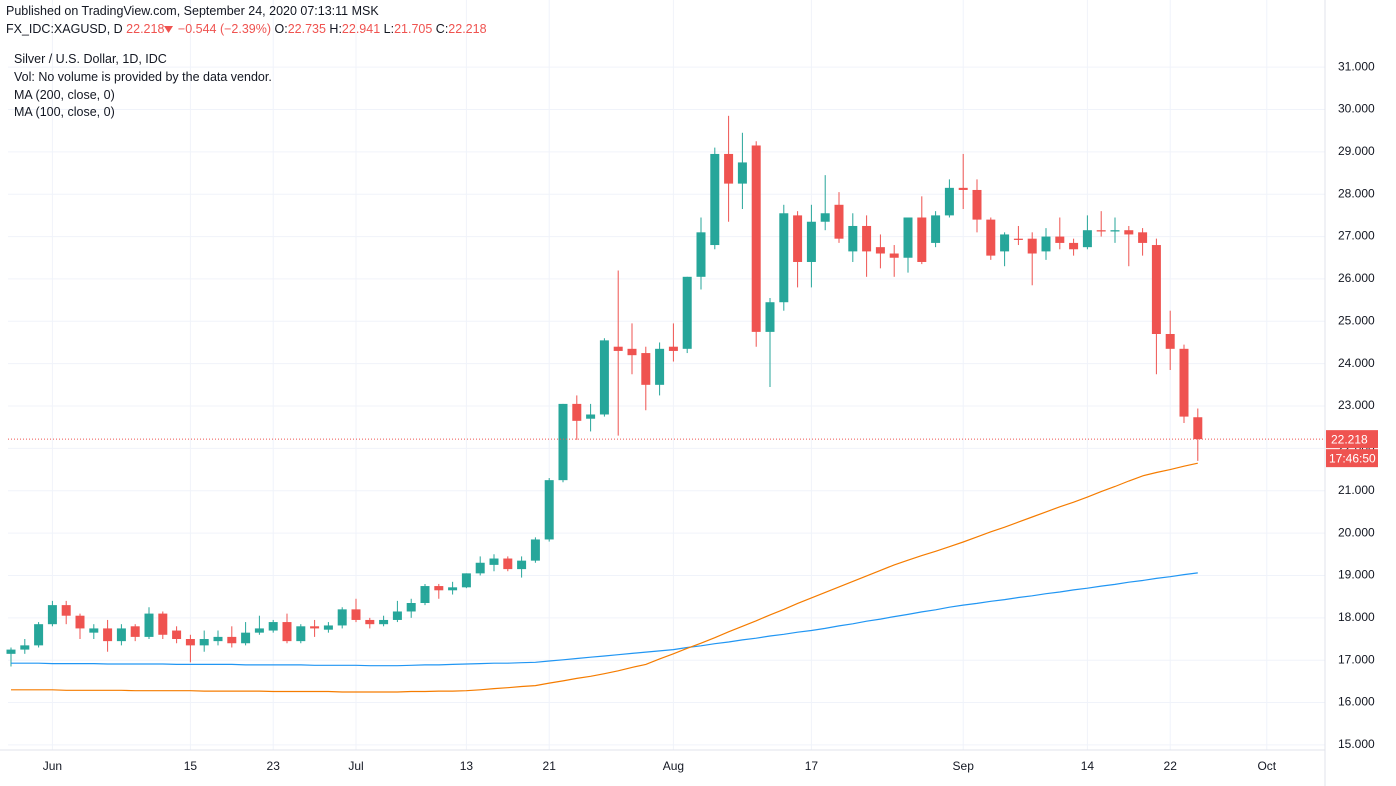 The image size is (1396, 786). I want to click on legend-ma: MA (200, close, 0), so click(64, 95).